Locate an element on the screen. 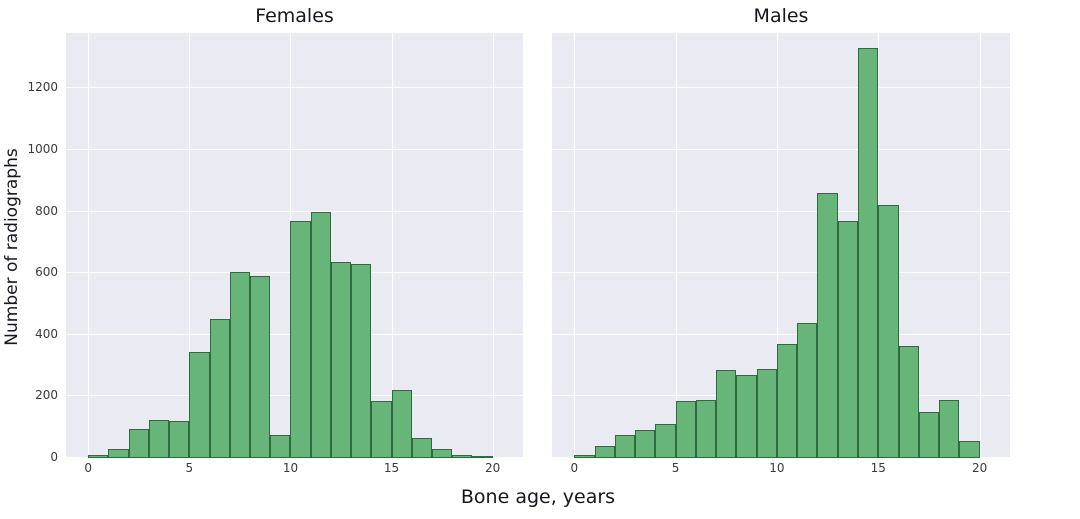 This screenshot has width=1080, height=519. y-tick-label: 0 is located at coordinates (54, 457).